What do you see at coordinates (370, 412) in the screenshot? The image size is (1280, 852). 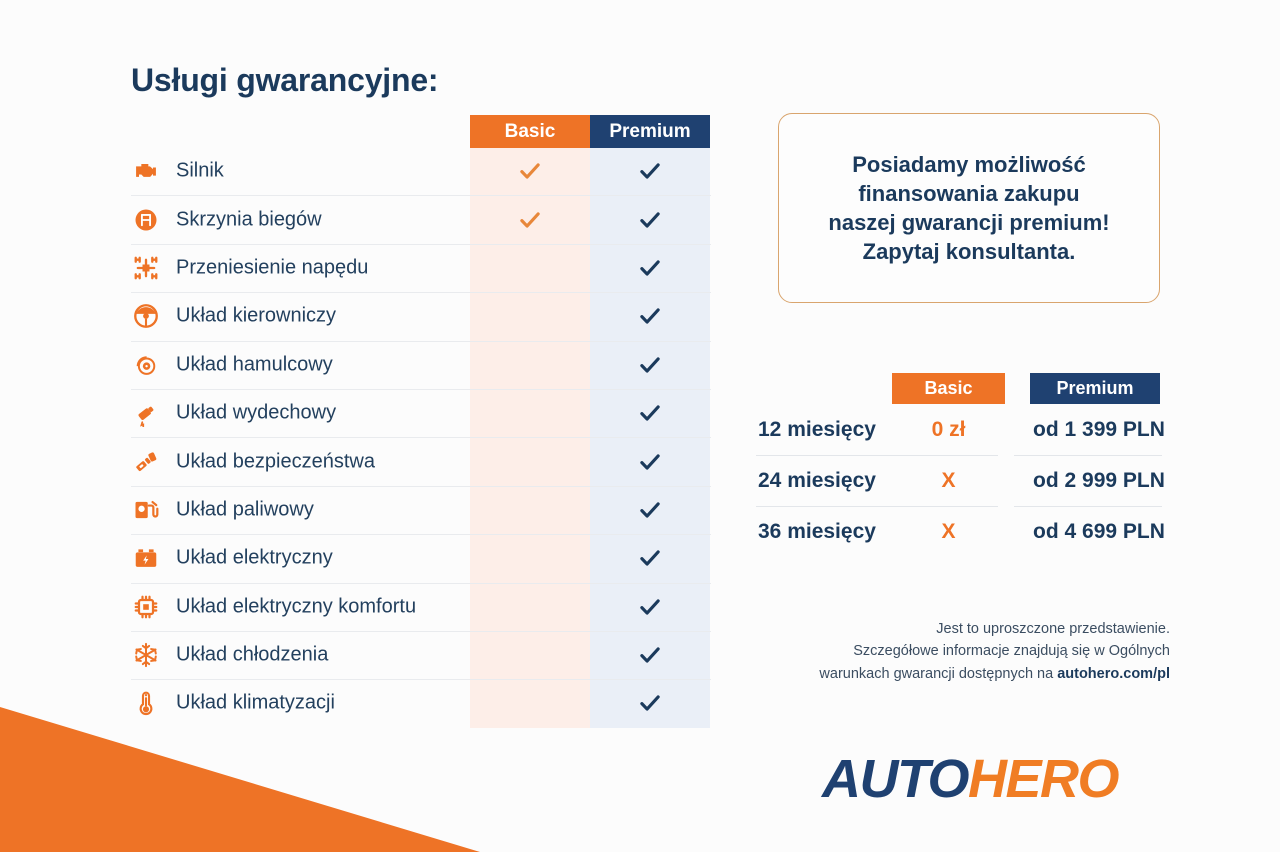 I see `feature-row: Układ wydechowy` at bounding box center [370, 412].